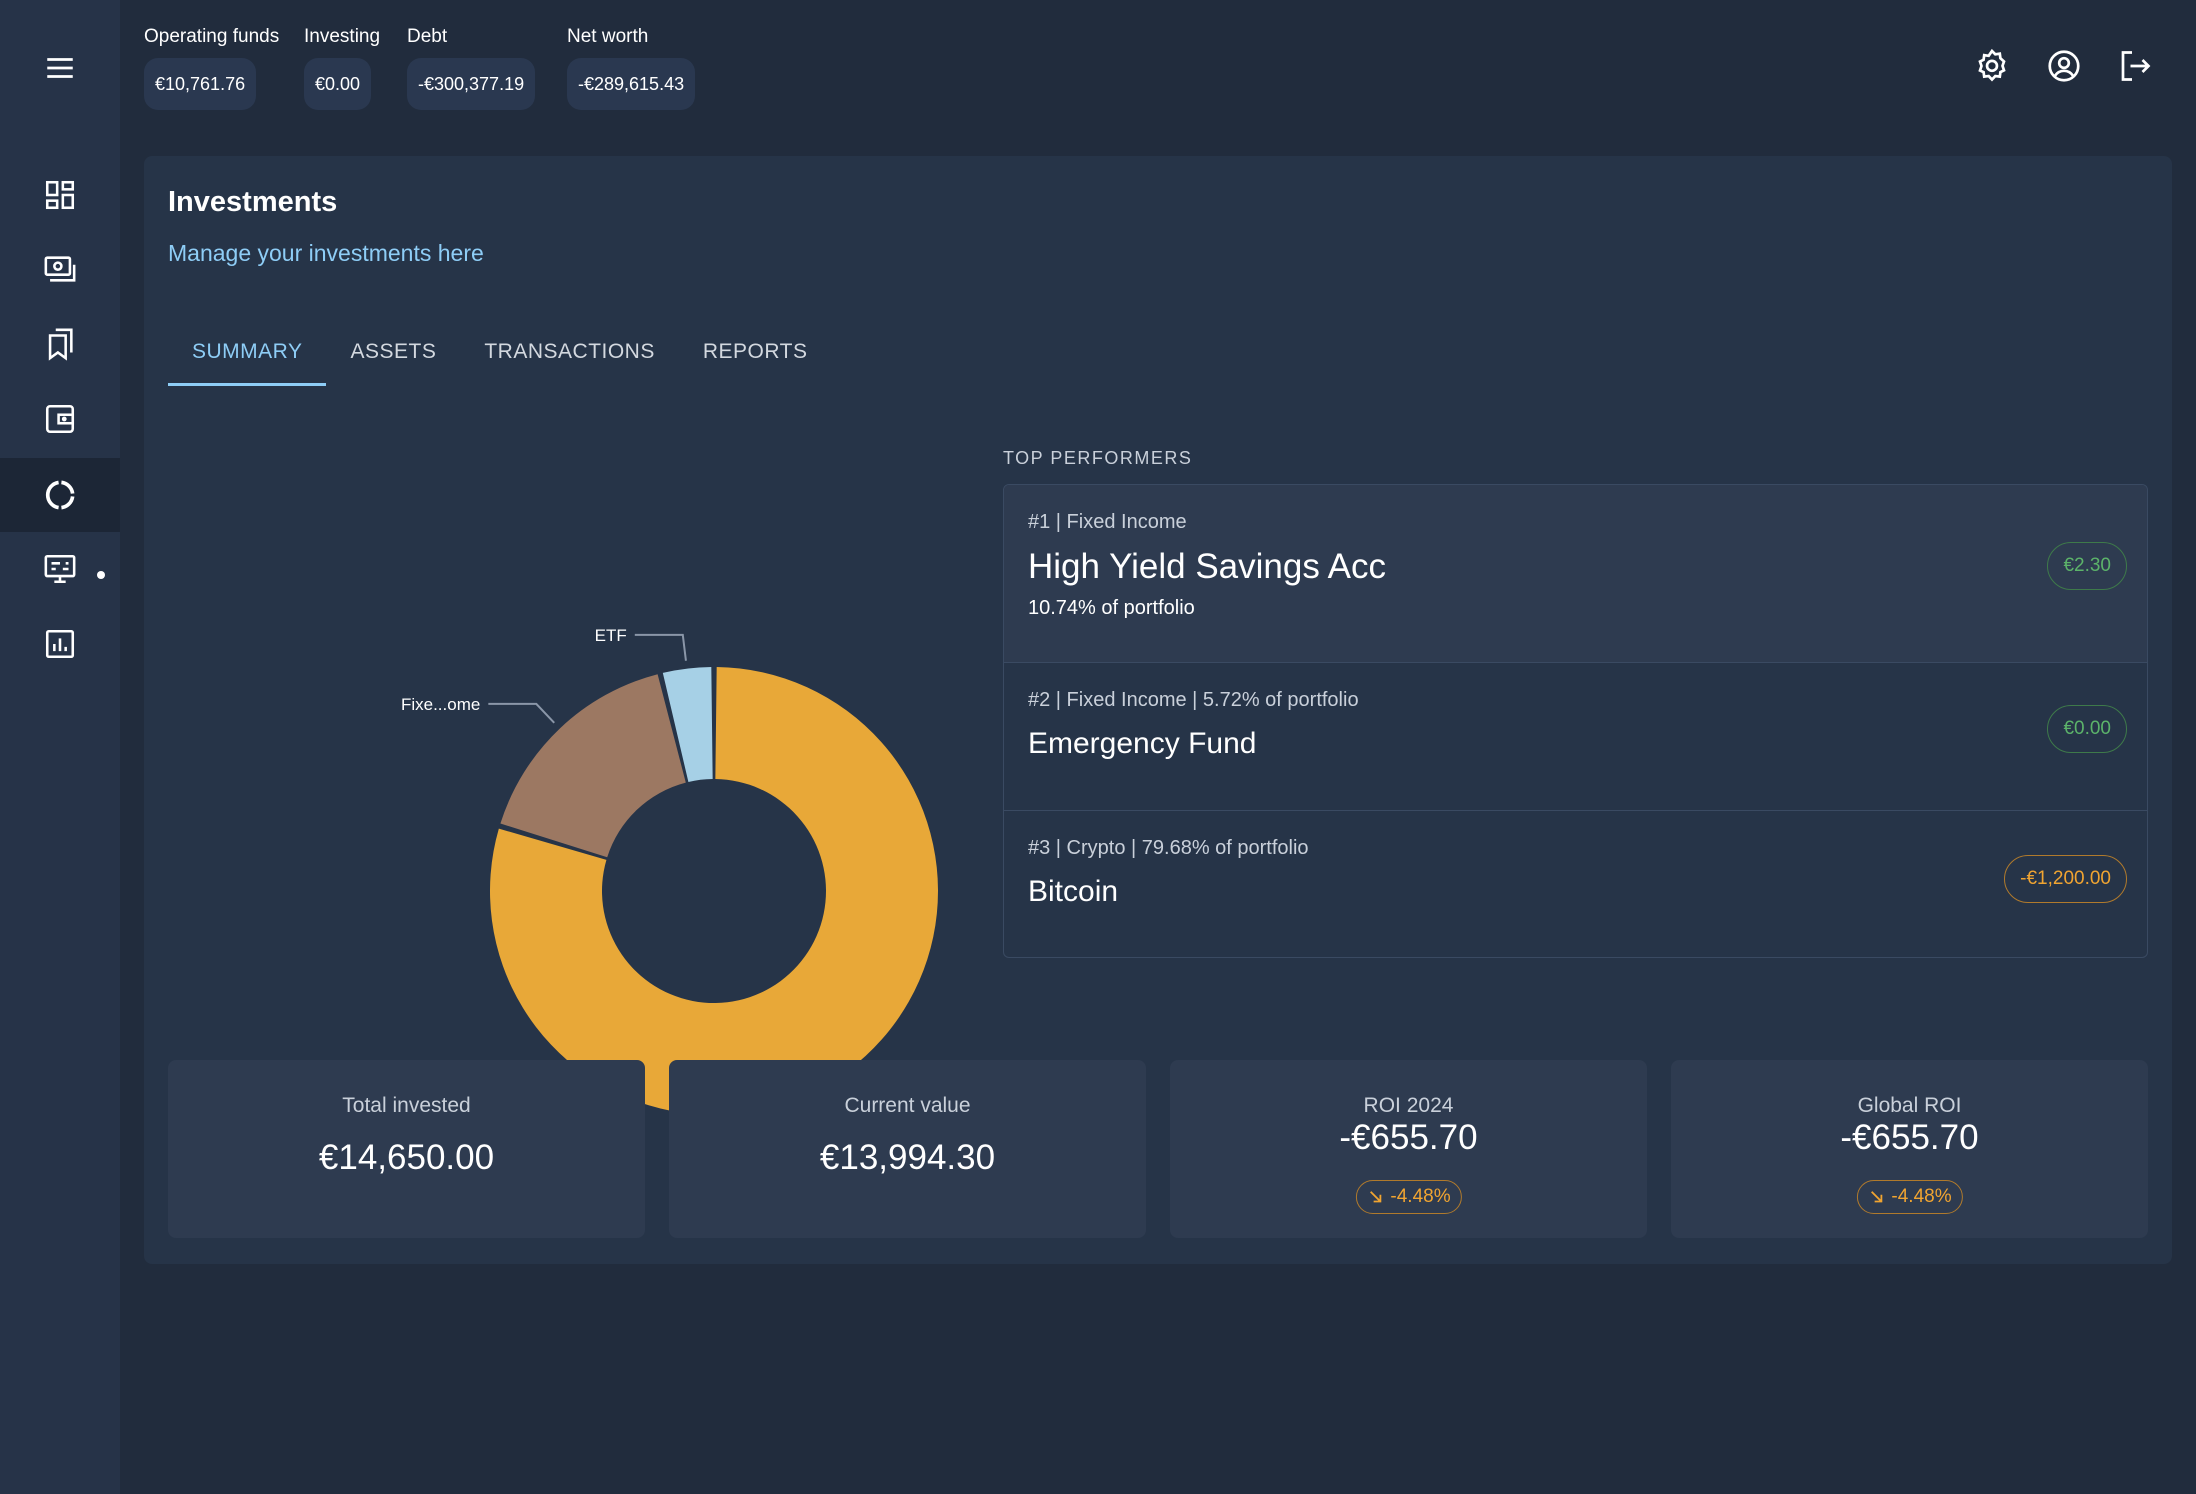  Describe the element at coordinates (569, 351) in the screenshot. I see `tab-transactions: TRANSACTIONS` at that location.